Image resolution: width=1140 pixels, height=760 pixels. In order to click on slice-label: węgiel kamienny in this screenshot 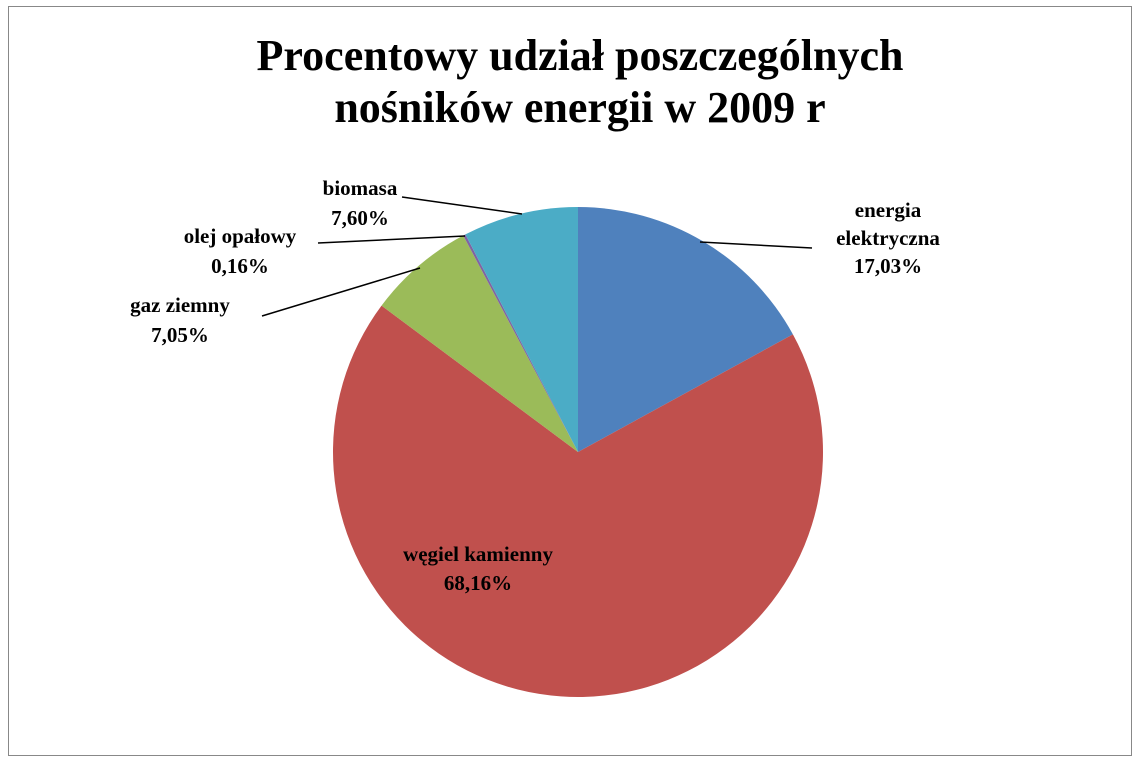, I will do `click(478, 554)`.